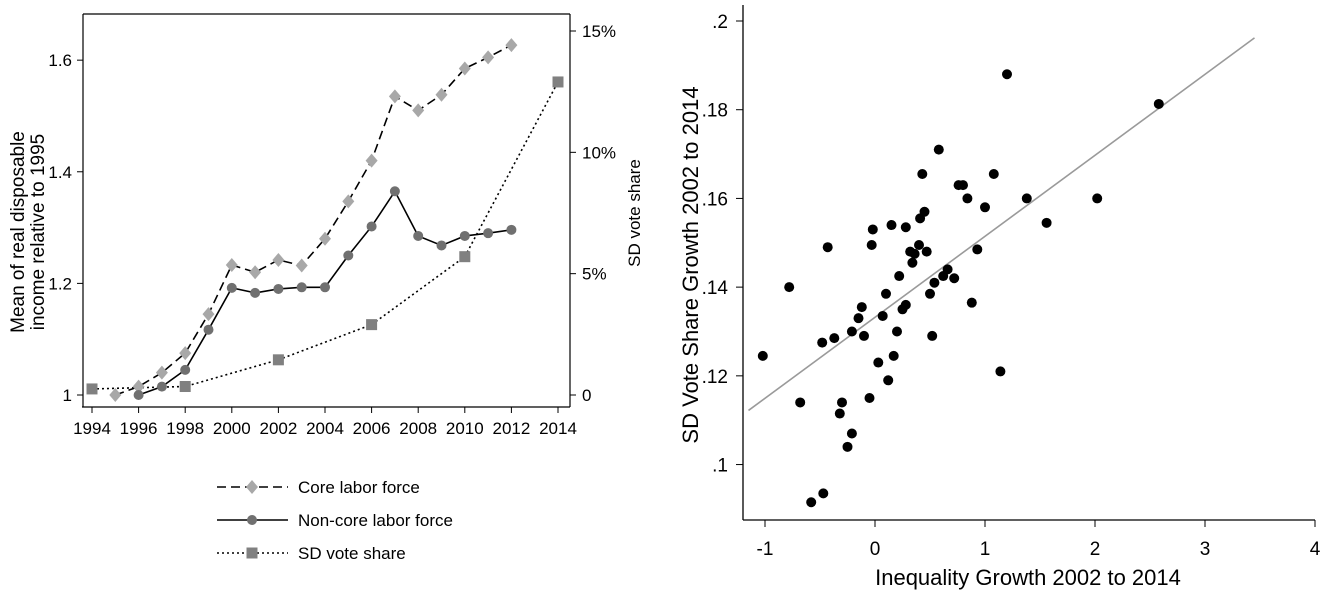  I want to click on y-tick-label: .14, so click(715, 288).